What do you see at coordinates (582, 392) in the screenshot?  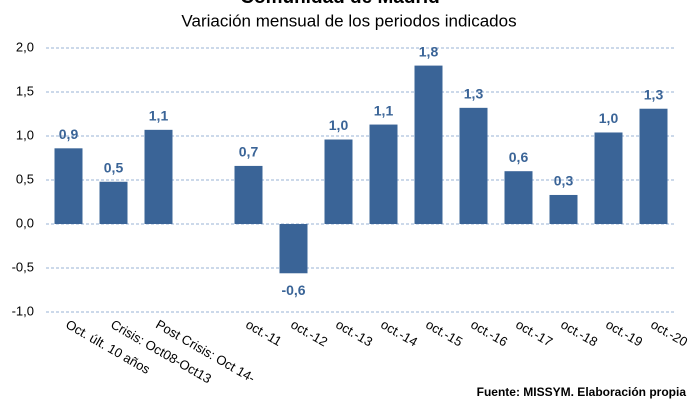 I see `source-note: Fuente: MISSYM. Elaboración propia` at bounding box center [582, 392].